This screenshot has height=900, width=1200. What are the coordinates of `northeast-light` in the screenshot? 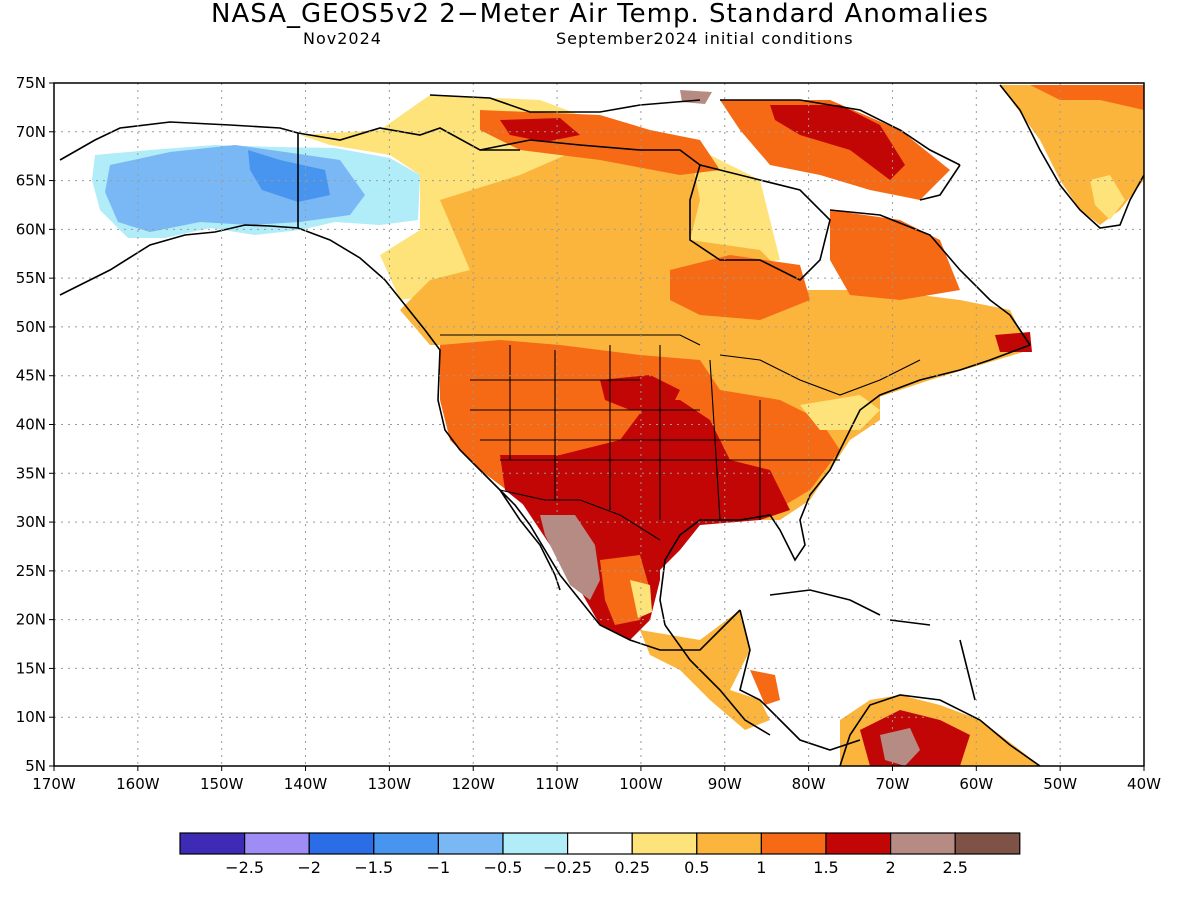 It's located at (840, 412).